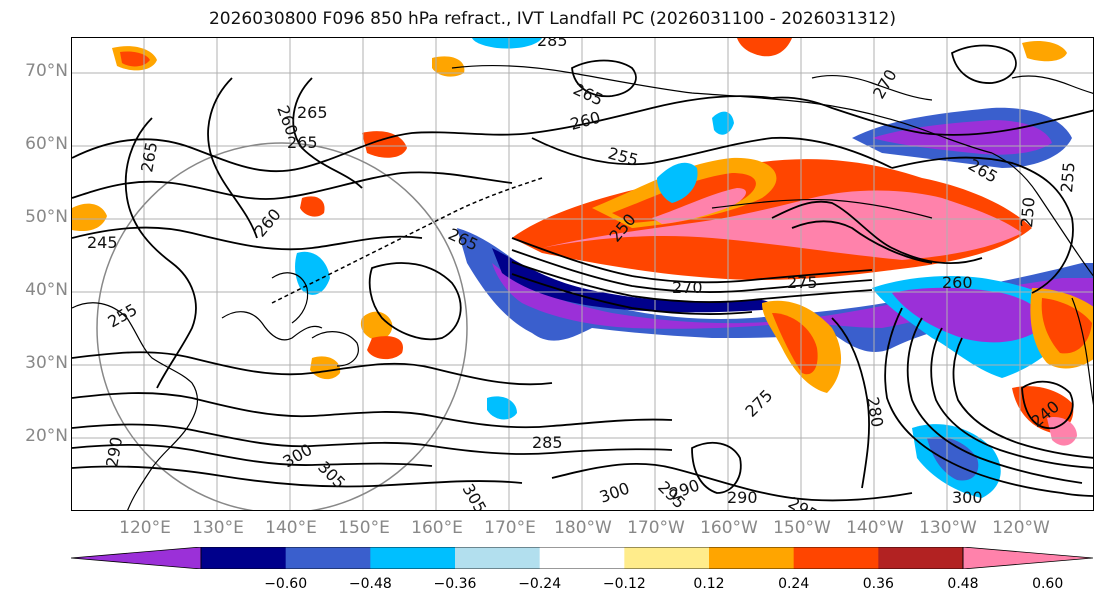 The width and height of the screenshot is (1105, 604). Describe the element at coordinates (437, 528) in the screenshot. I see `longitude-label: 160°E` at that location.